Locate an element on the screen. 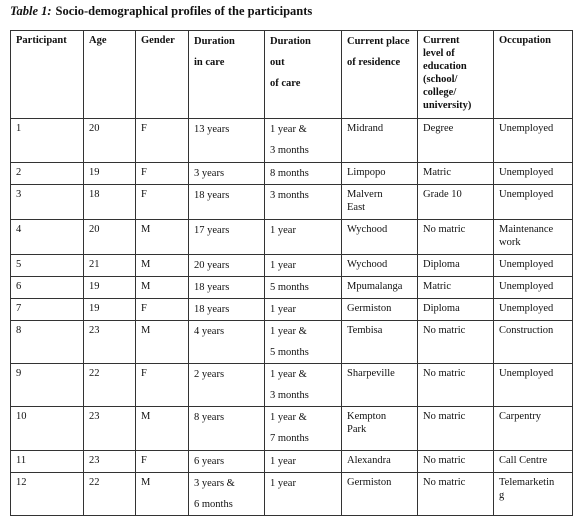  table-cell: 21 is located at coordinates (109, 265).